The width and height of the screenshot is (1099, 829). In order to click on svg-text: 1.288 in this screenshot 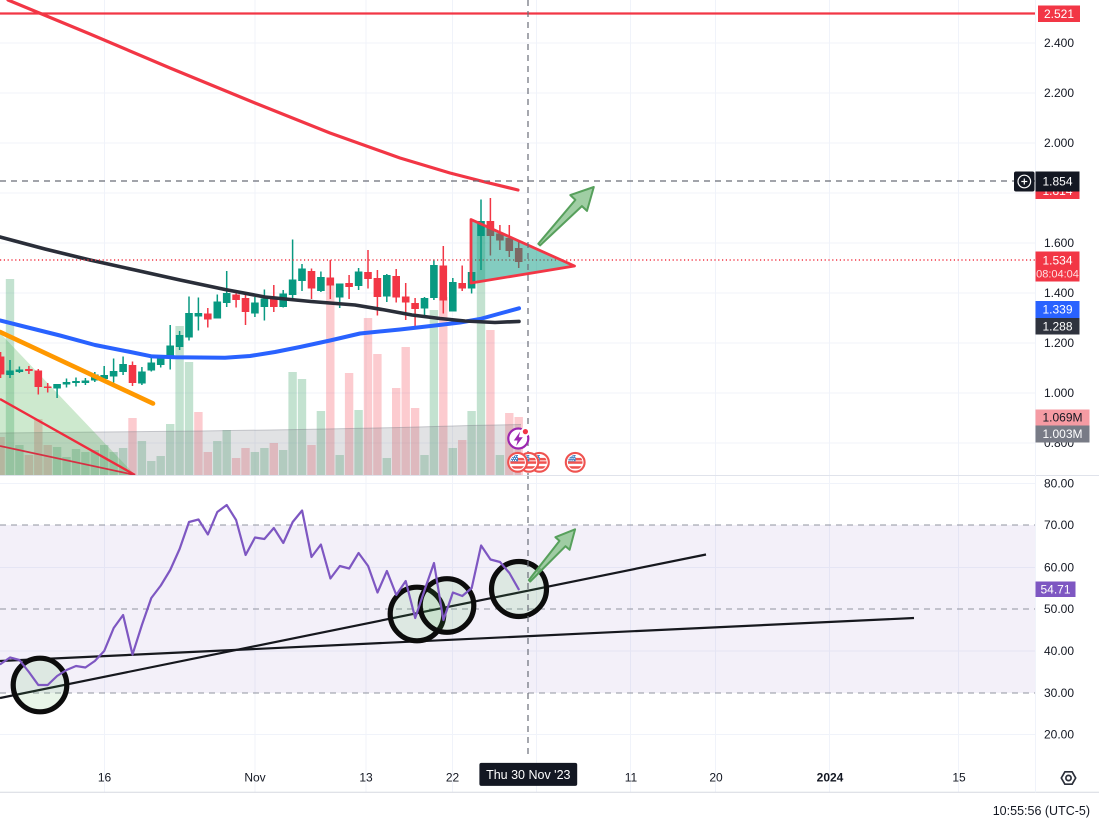, I will do `click(1057, 326)`.